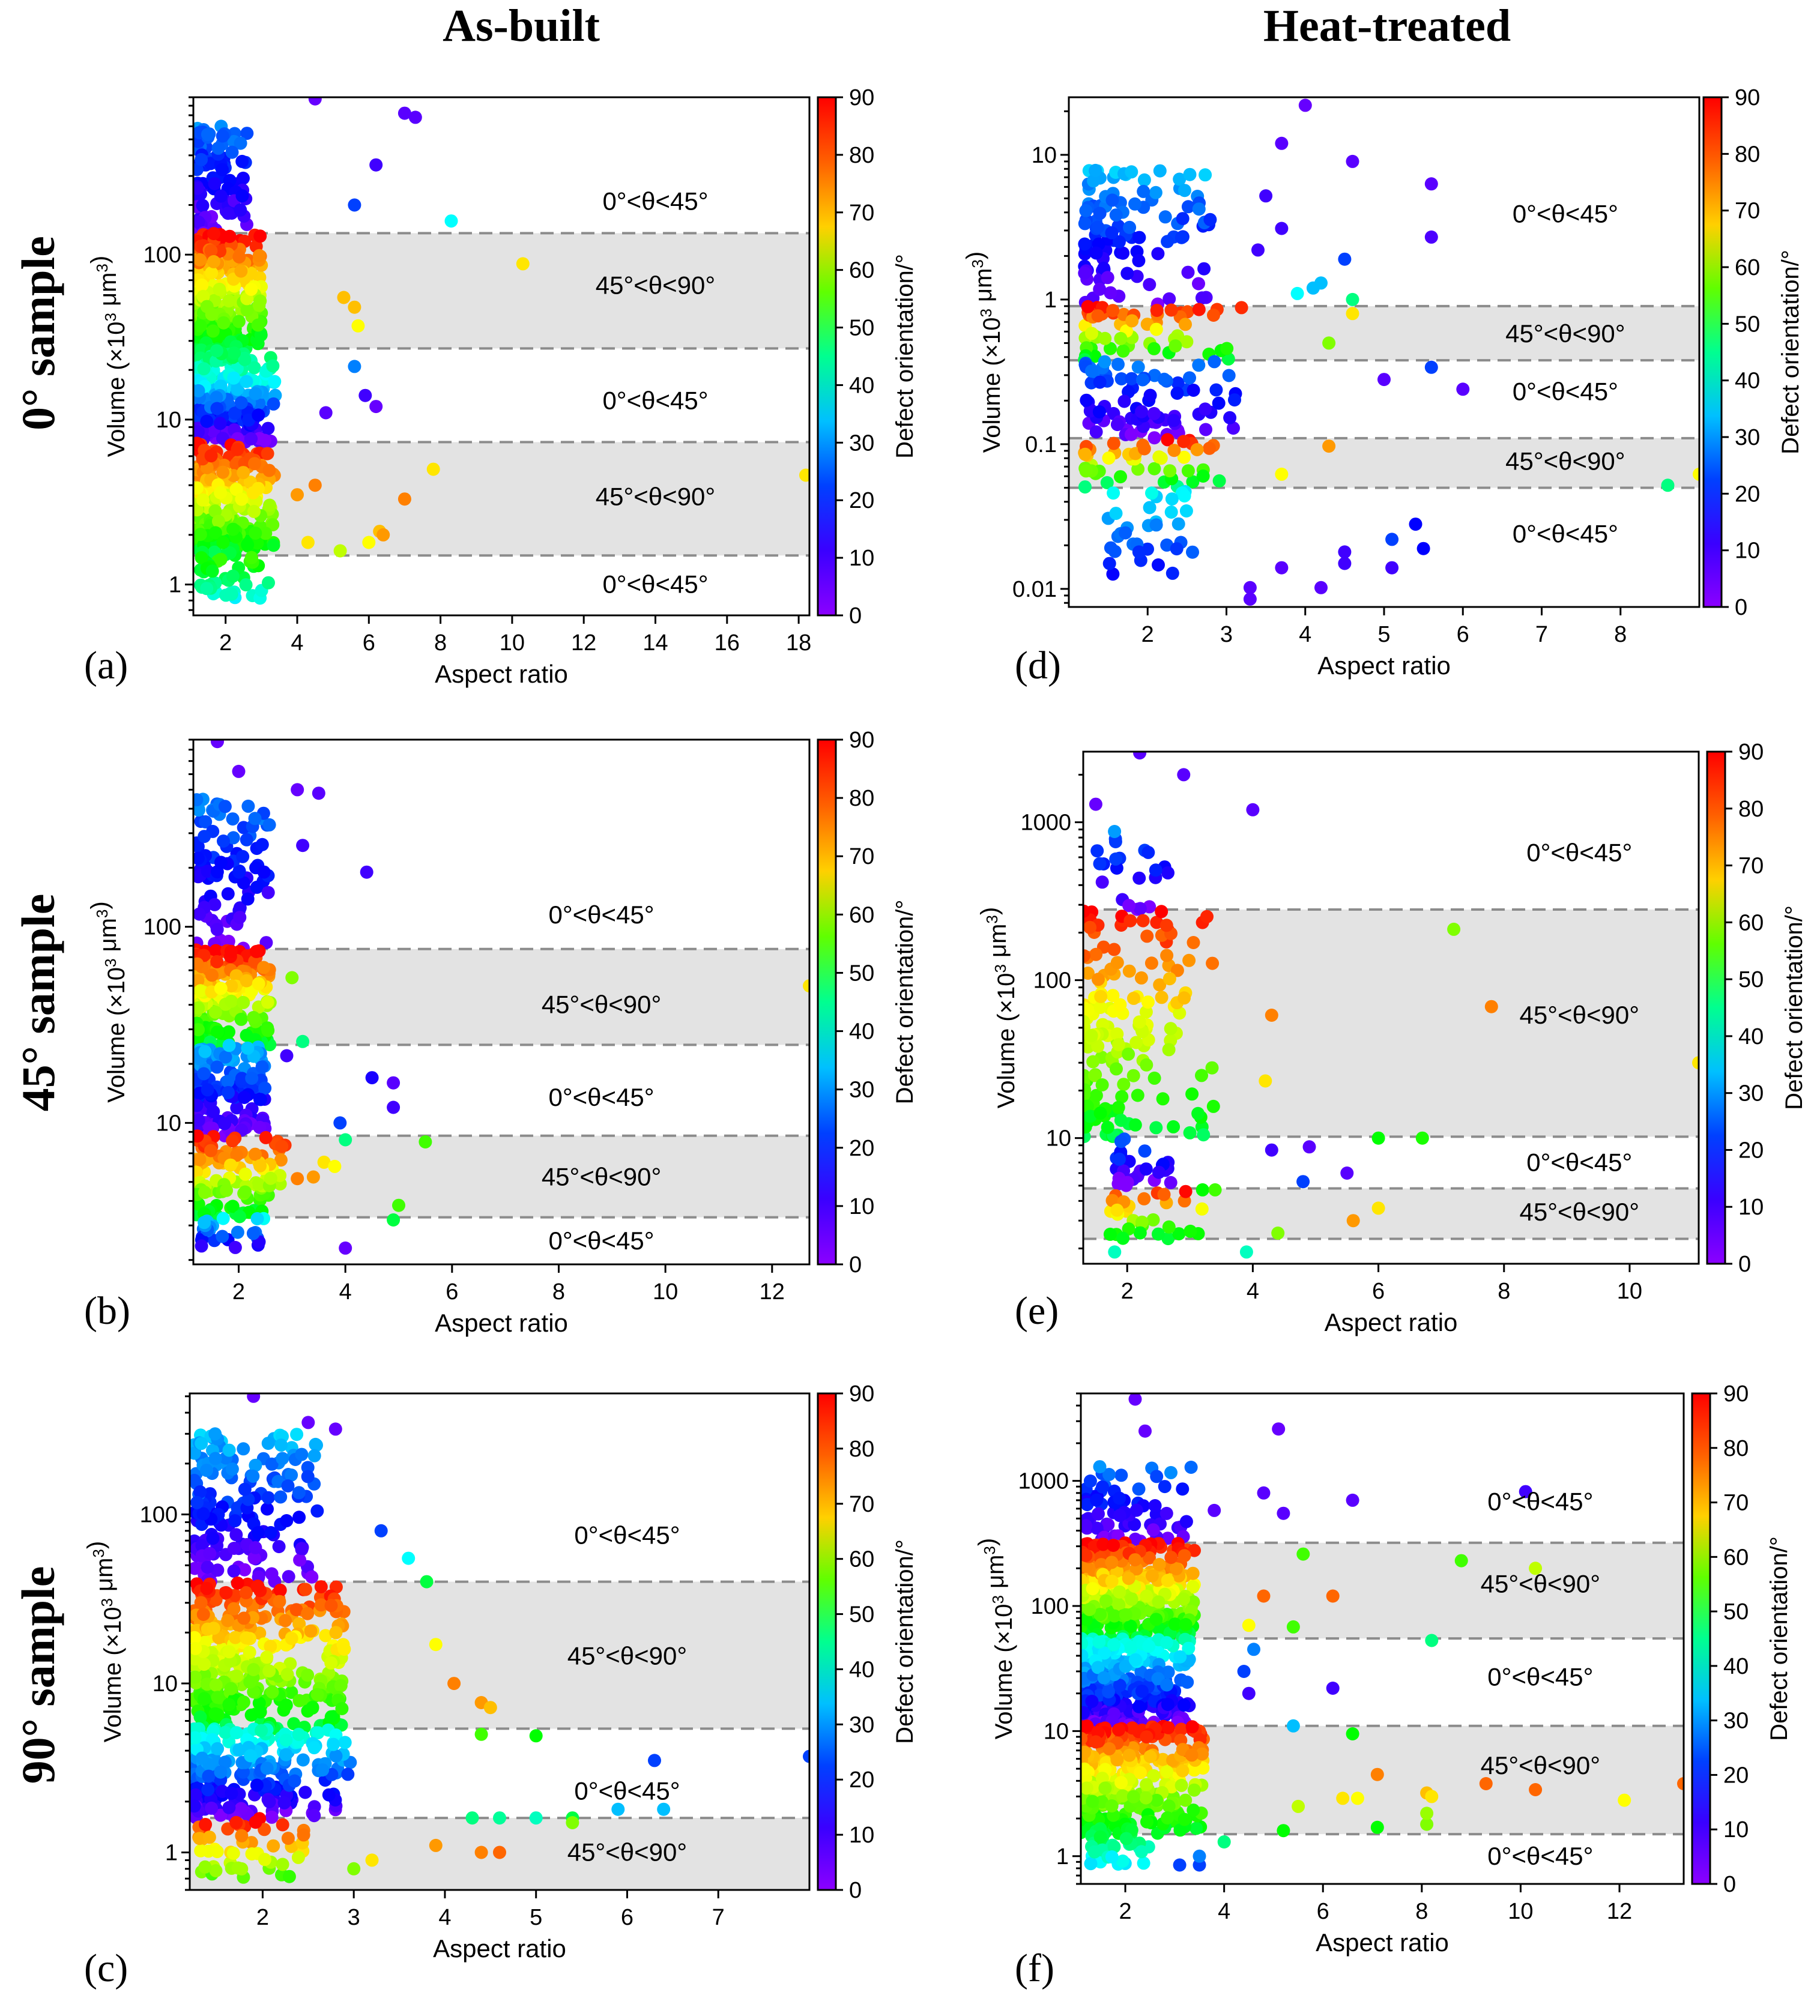 Image resolution: width=1820 pixels, height=2016 pixels. What do you see at coordinates (1041, 445) in the screenshot?
I see `y-tick-label: 0.1` at bounding box center [1041, 445].